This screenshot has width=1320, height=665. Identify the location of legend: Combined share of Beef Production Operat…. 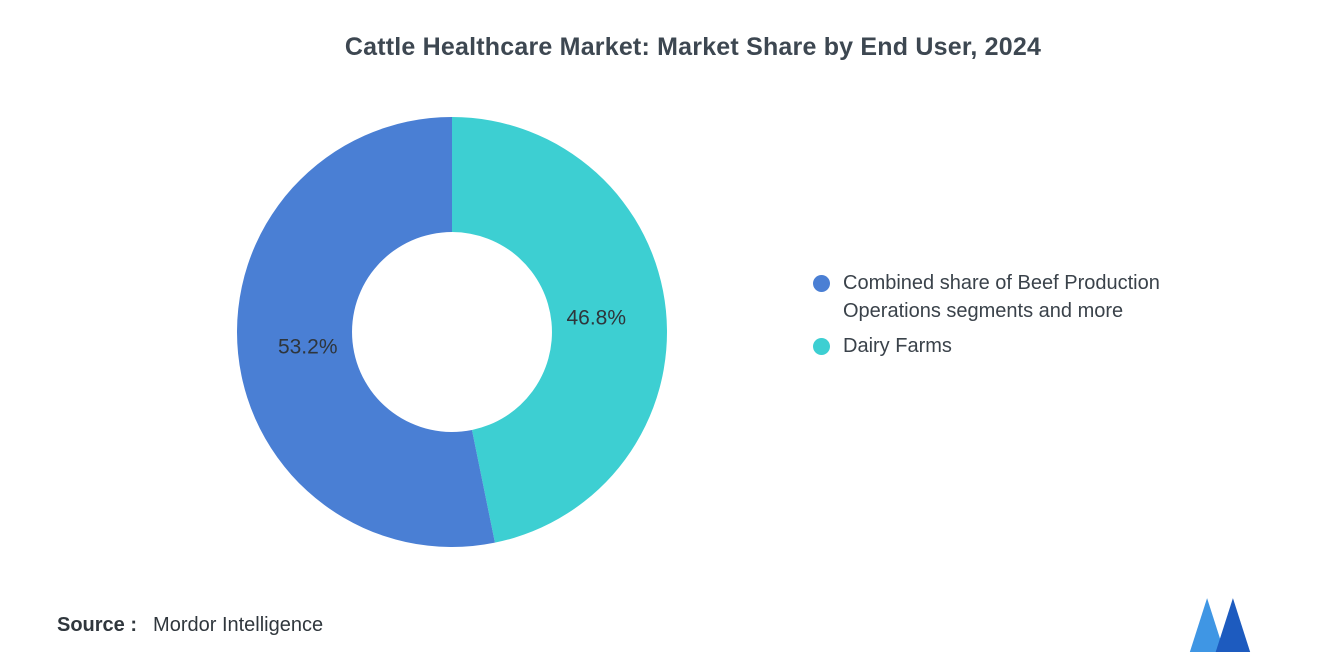
(986, 318).